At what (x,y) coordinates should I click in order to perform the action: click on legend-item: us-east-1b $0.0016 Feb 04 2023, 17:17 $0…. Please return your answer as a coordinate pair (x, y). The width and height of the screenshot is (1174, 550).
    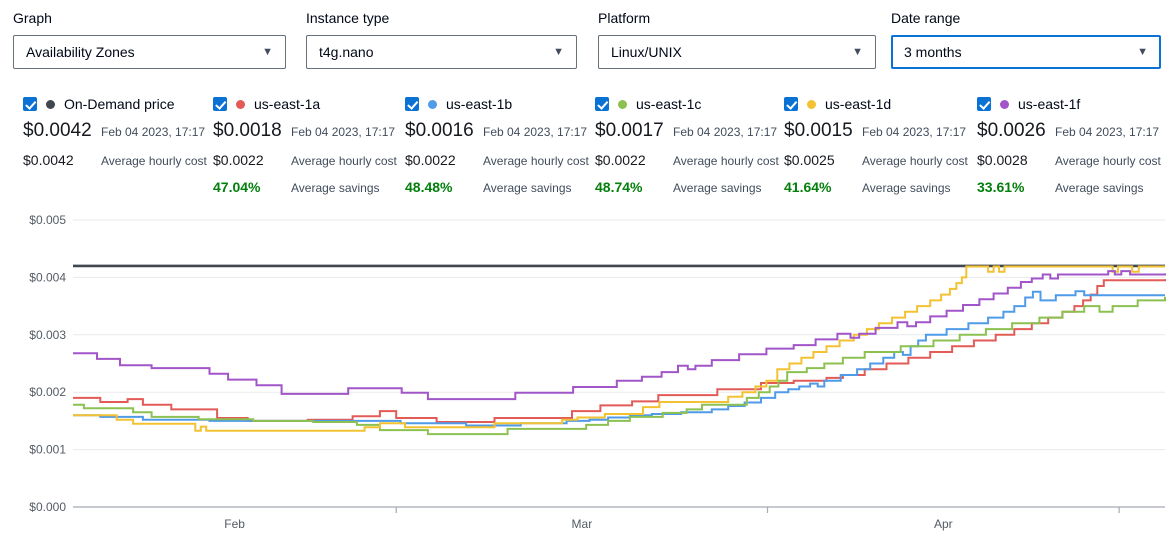
    Looking at the image, I should click on (498, 145).